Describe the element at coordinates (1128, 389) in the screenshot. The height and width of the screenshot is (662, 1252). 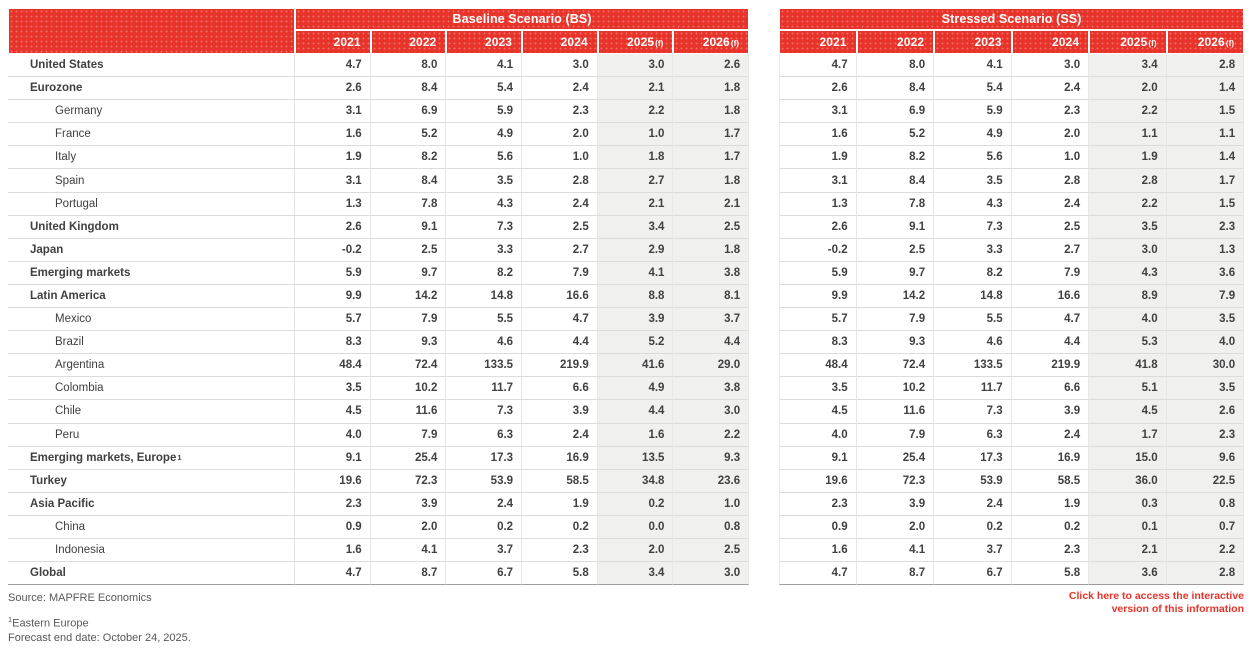
I see `value-cell: 5.1` at that location.